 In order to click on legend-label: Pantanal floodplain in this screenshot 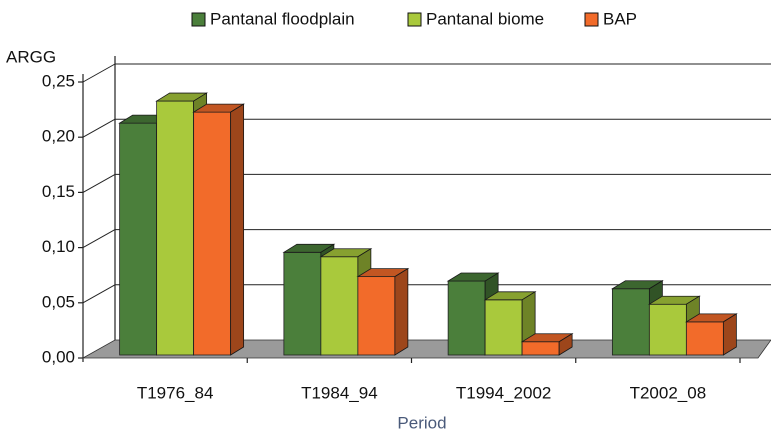, I will do `click(282, 18)`.